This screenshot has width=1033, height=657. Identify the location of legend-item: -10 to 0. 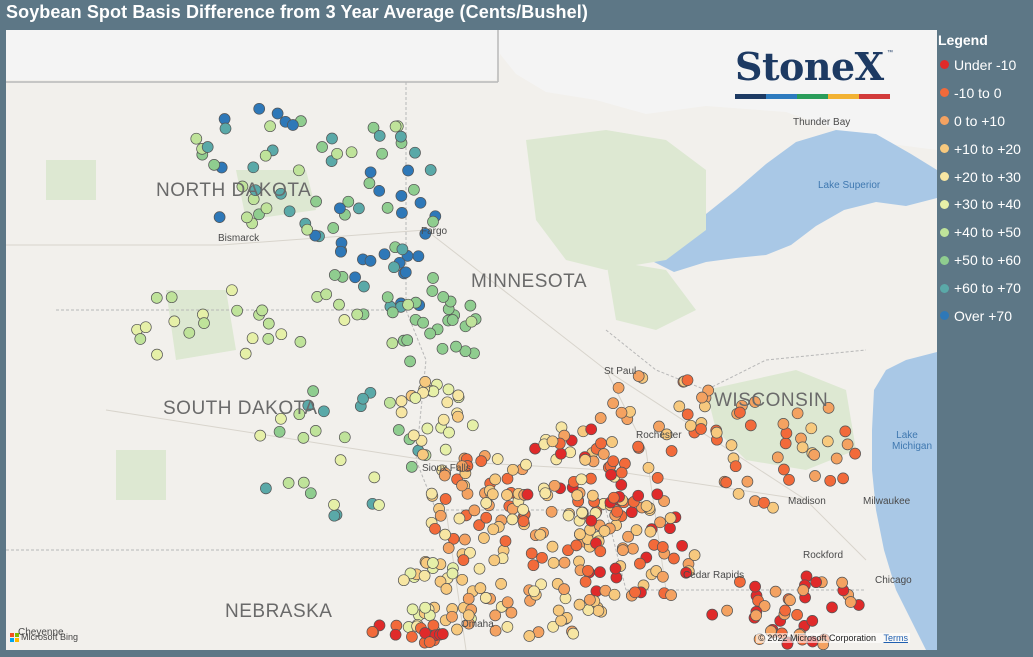
(985, 93).